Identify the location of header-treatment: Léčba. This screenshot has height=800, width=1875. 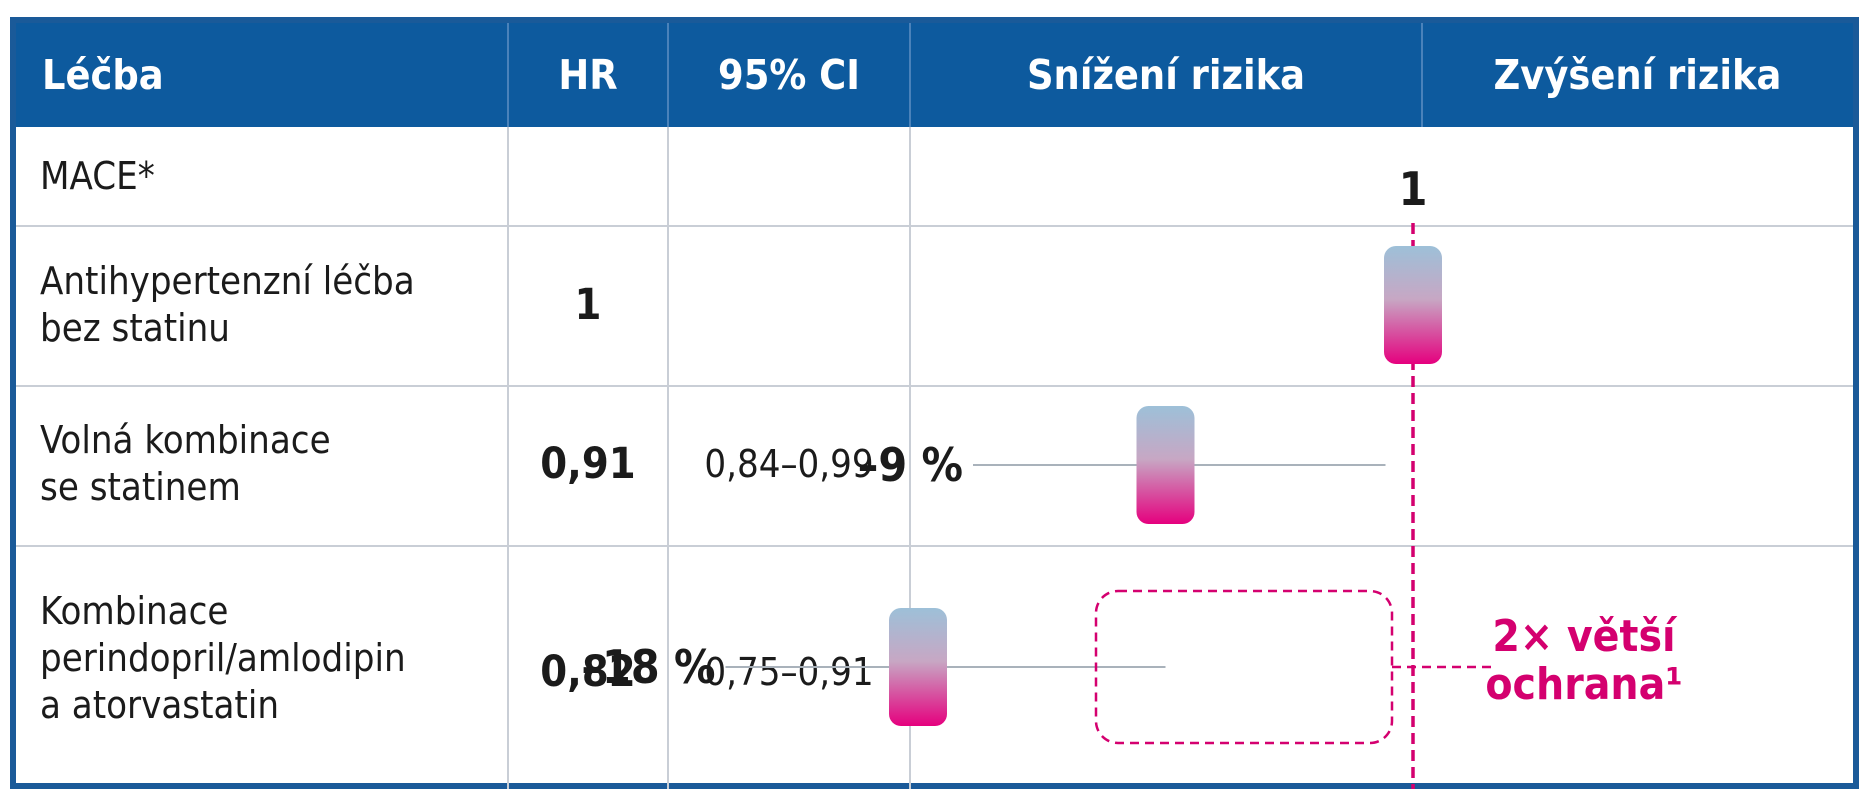
(103, 75).